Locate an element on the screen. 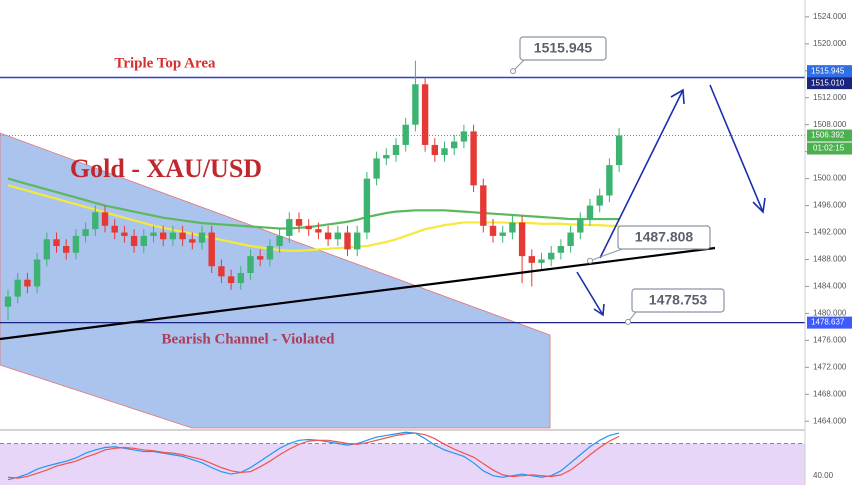  countdown: 01:02:15 is located at coordinates (829, 148).